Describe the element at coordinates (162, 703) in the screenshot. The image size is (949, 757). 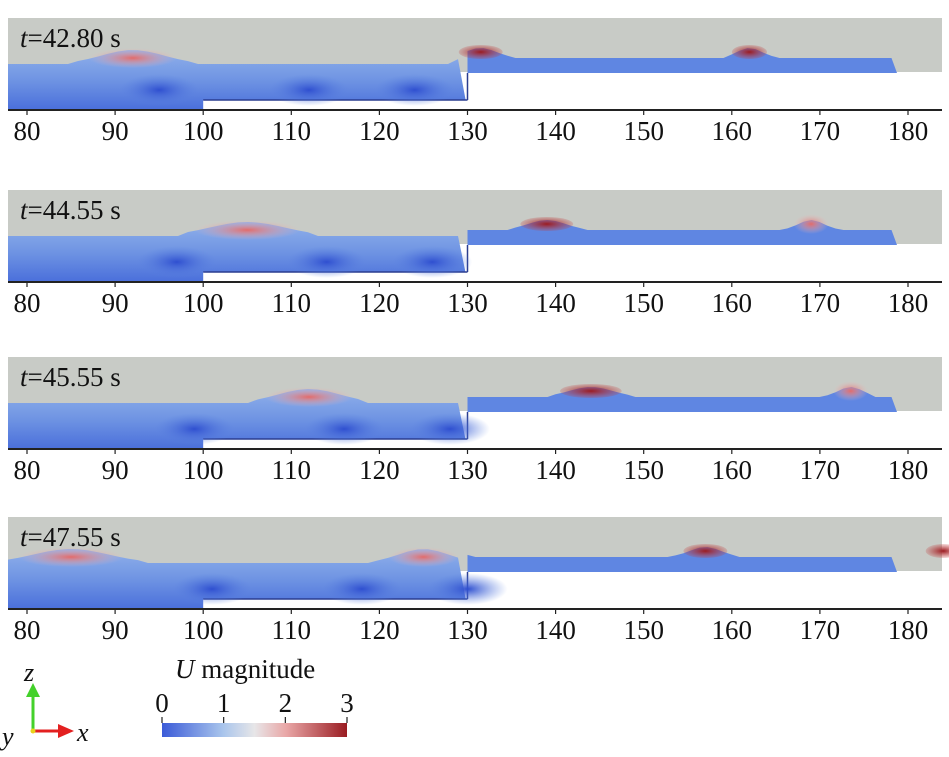
I see `colorbar-tick-label: 0` at that location.